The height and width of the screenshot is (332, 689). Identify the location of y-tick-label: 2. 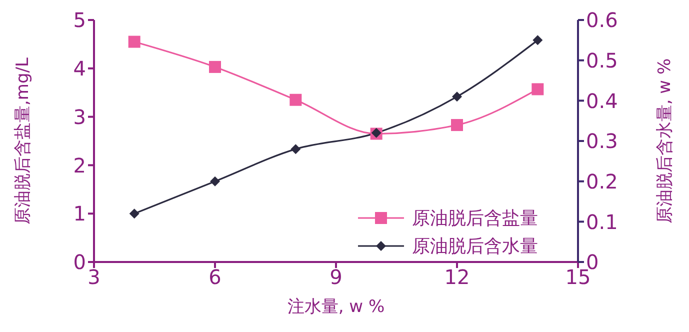
(79, 165).